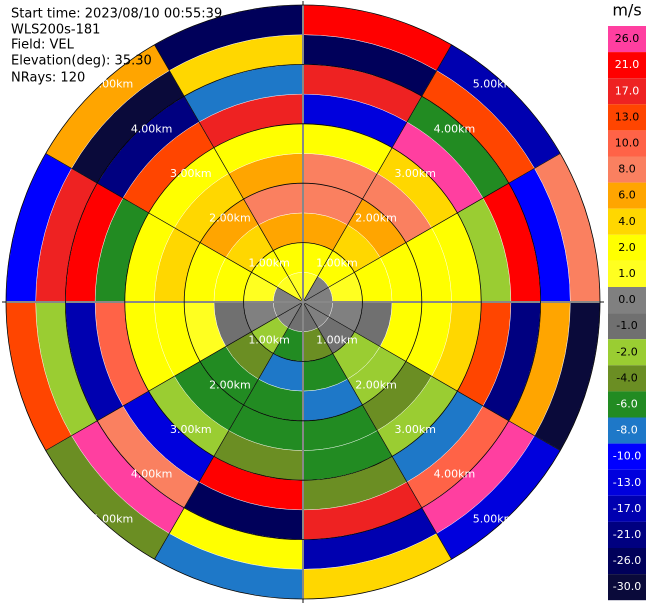 The image size is (647, 607). I want to click on colorbar-label: 17.0, so click(627, 90).